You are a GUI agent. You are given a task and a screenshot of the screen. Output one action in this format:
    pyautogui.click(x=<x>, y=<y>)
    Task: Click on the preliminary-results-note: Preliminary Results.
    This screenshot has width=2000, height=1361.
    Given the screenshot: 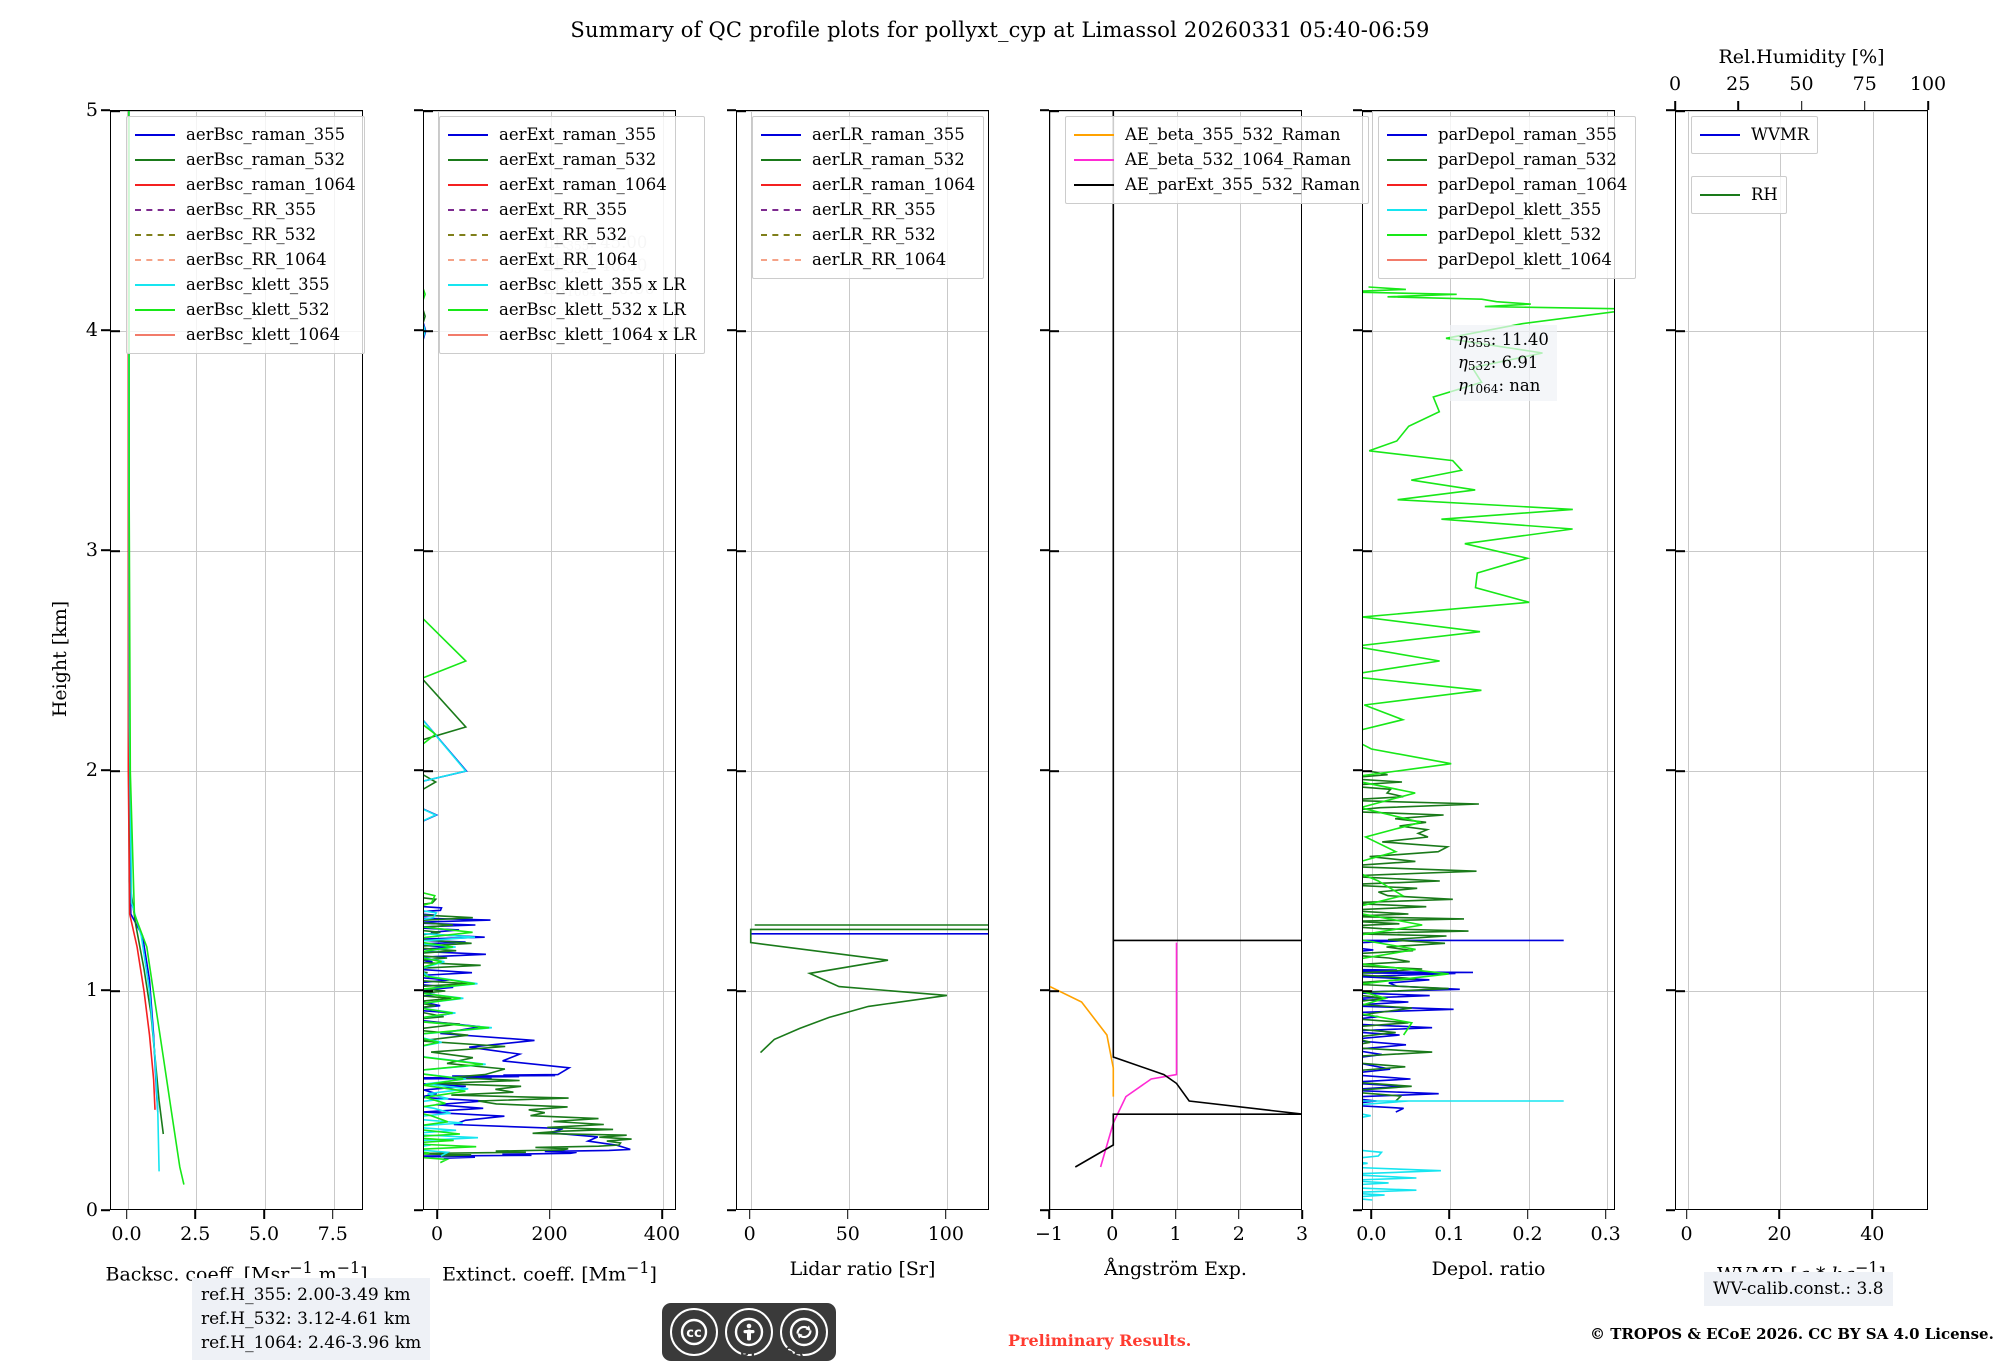 What is the action you would take?
    pyautogui.click(x=1100, y=1340)
    